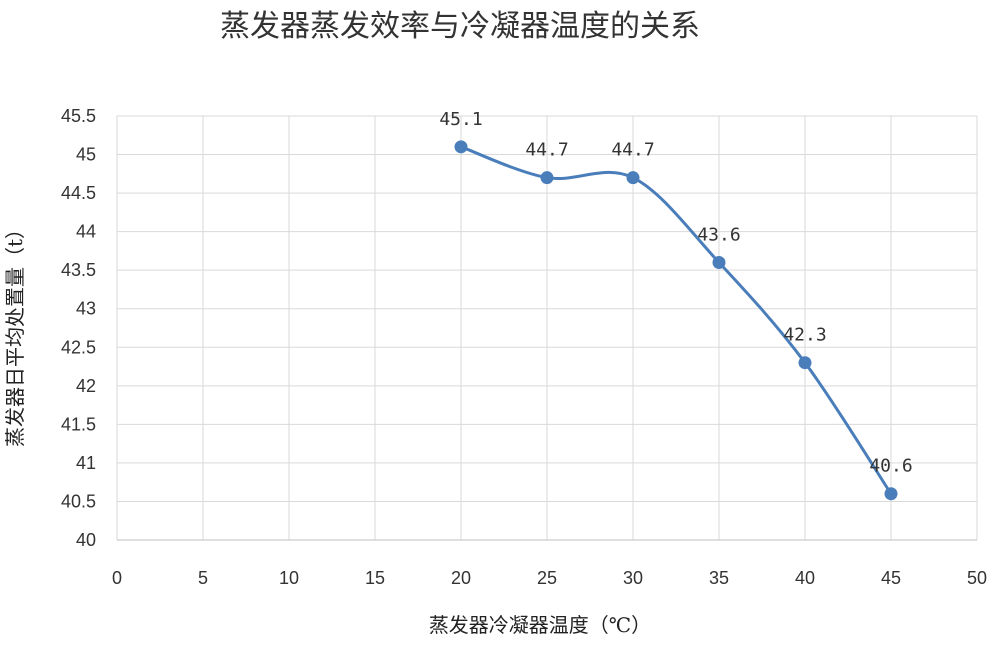 This screenshot has height=648, width=992. I want to click on x-tick-label: 25, so click(547, 578).